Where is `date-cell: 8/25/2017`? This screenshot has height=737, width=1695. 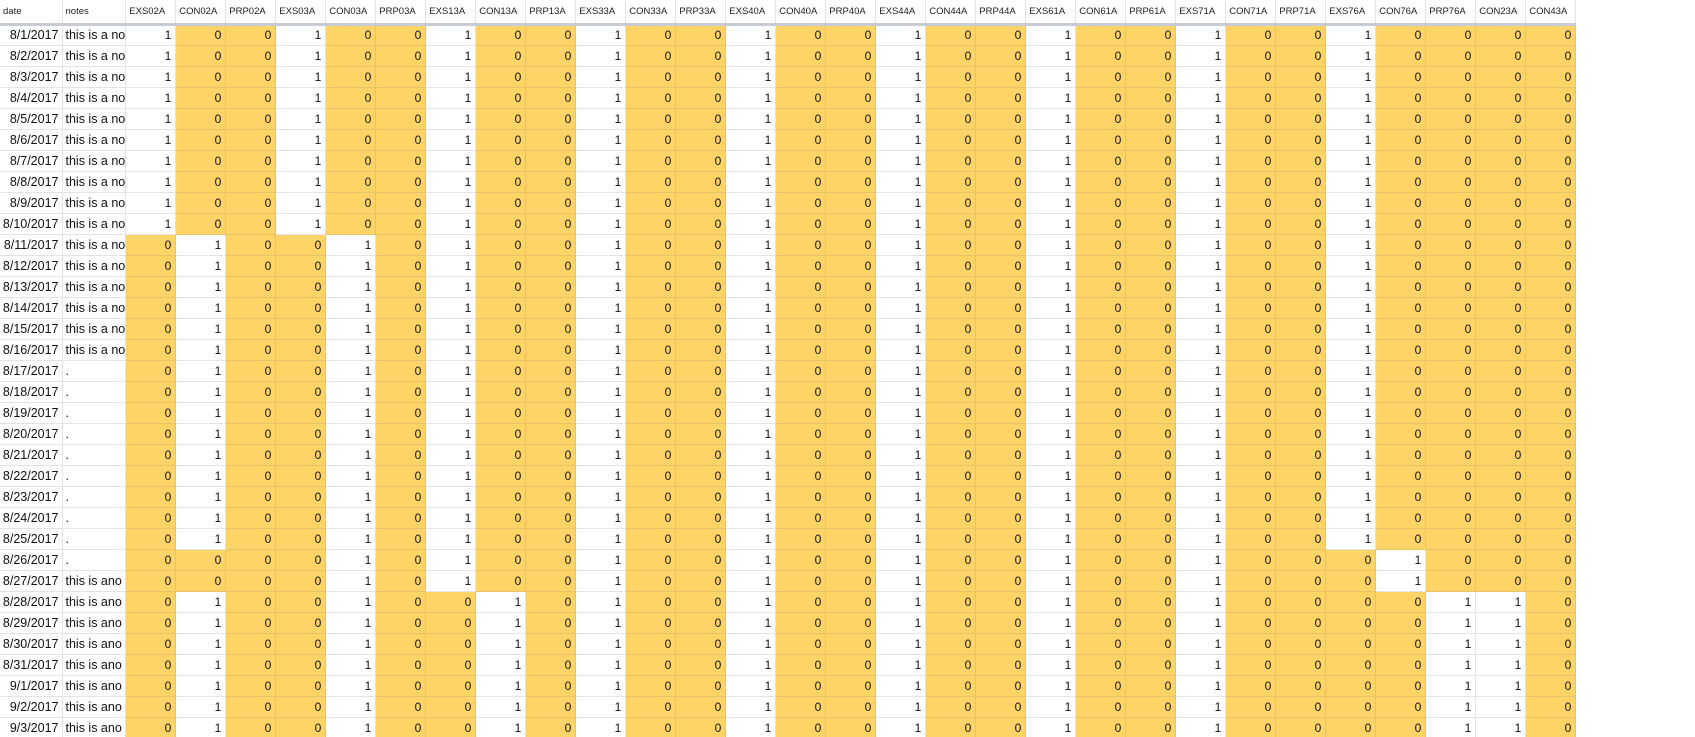 date-cell: 8/25/2017 is located at coordinates (31, 539).